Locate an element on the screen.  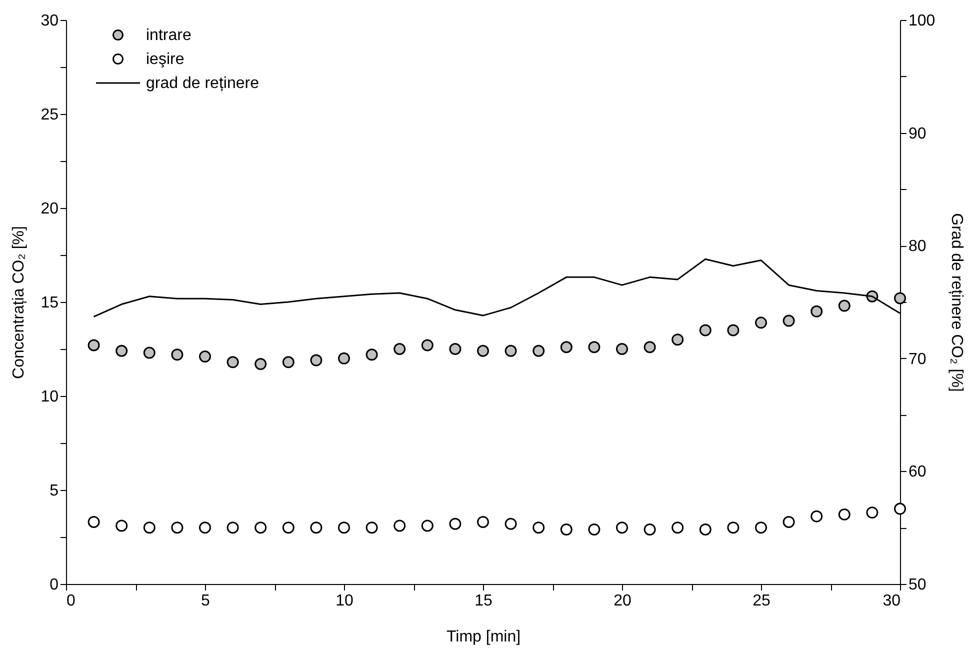
x-tick-label: 30 is located at coordinates (891, 601).